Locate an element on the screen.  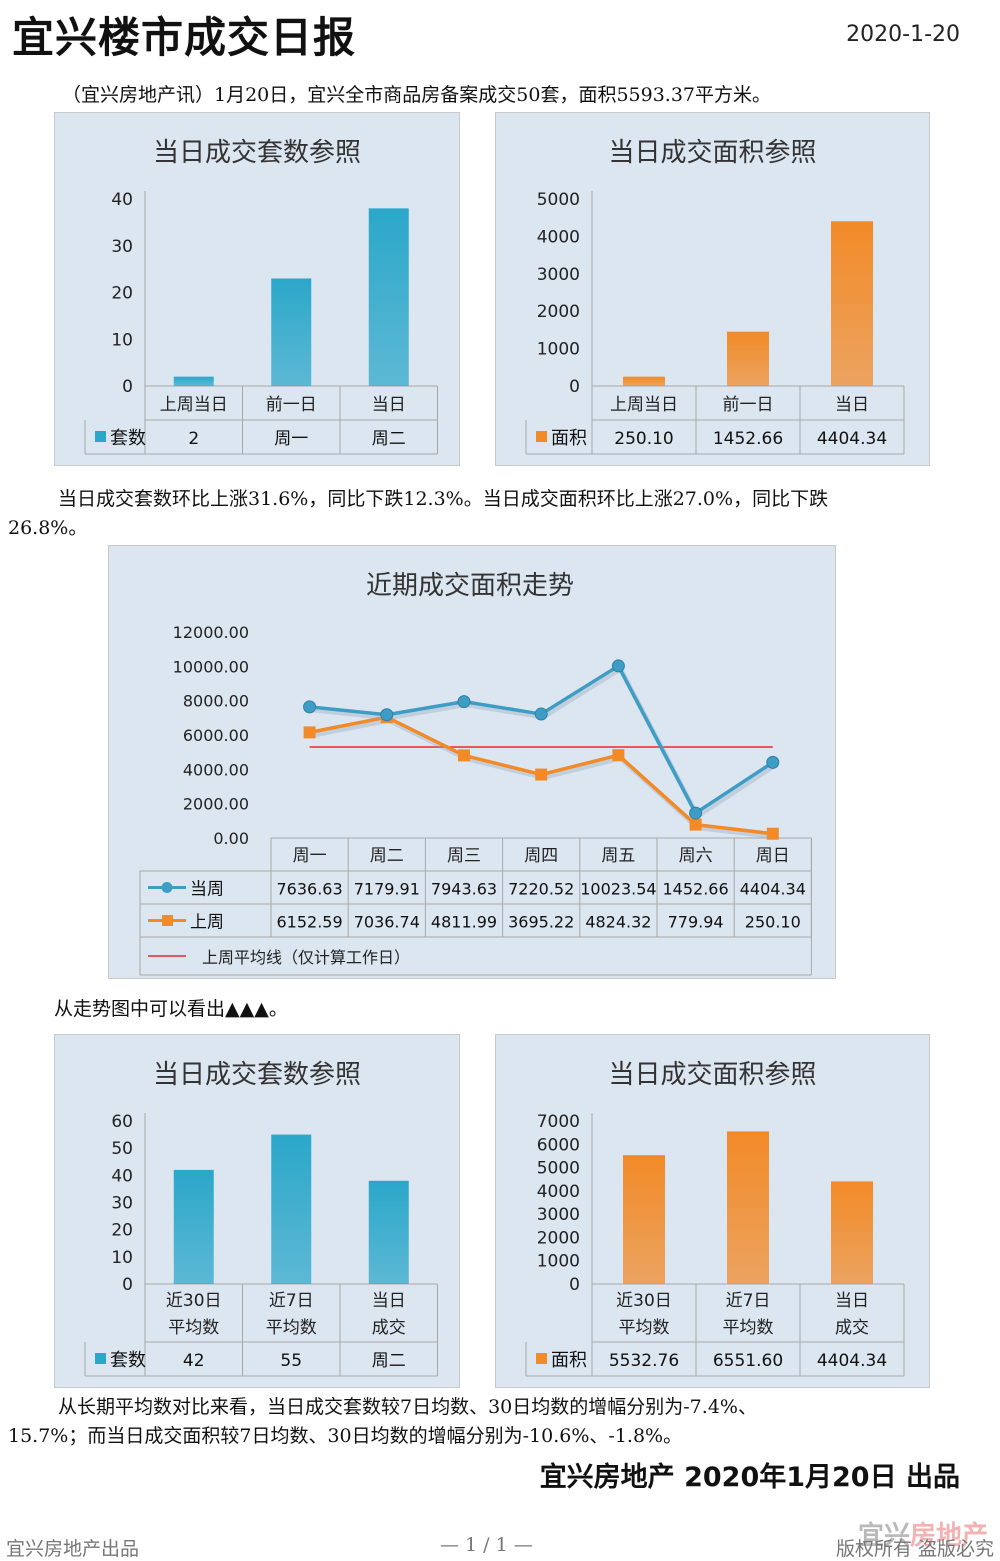
data-label: 7636.63 is located at coordinates (310, 889).